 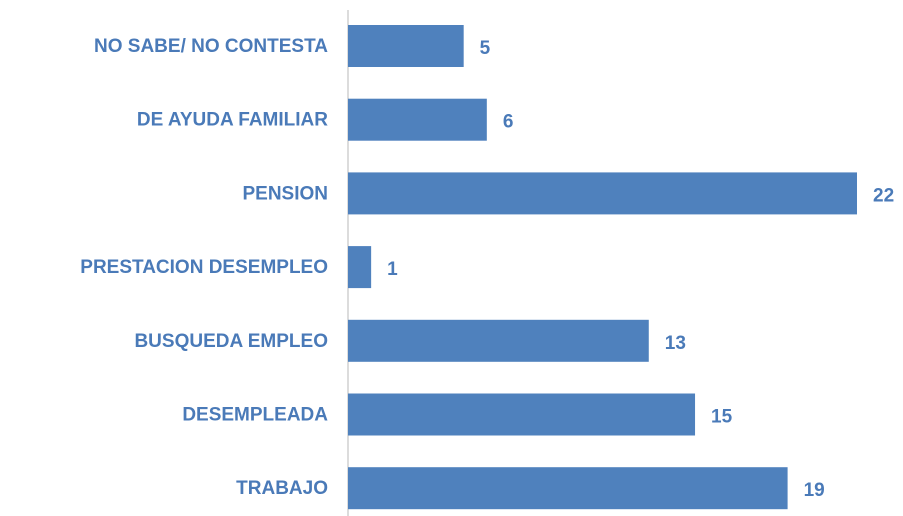 I want to click on category-label: BUSQUEDA EMPLEO, so click(x=231, y=341).